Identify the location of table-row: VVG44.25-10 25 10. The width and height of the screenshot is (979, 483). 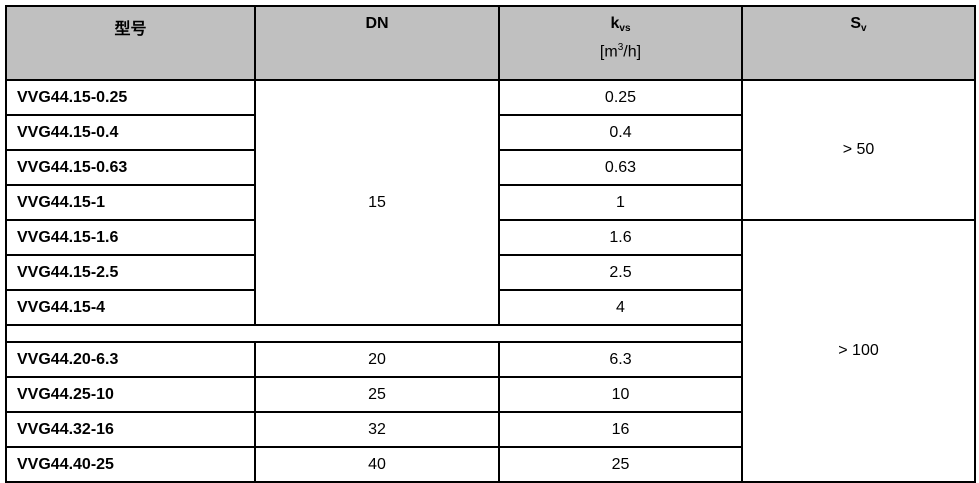
(490, 394).